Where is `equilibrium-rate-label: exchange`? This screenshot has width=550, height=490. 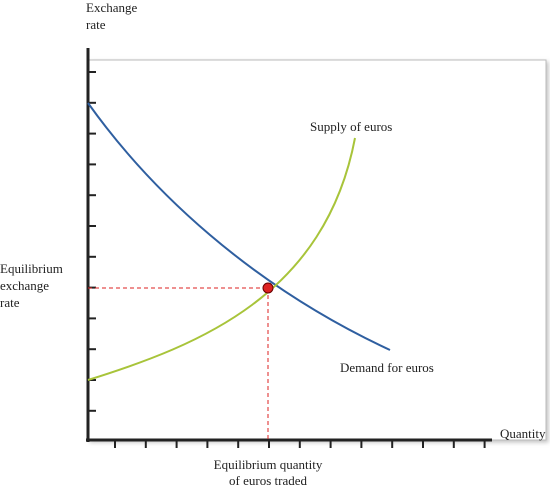
equilibrium-rate-label: exchange is located at coordinates (24, 285).